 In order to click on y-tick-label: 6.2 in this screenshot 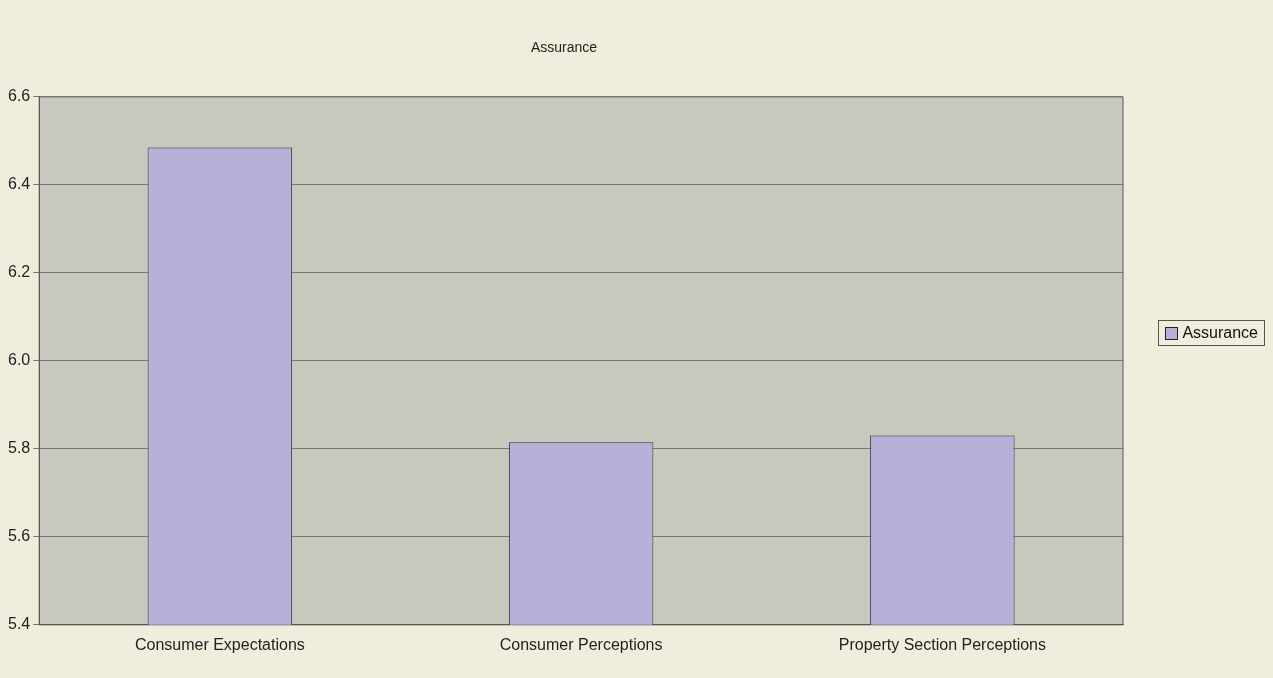, I will do `click(19, 272)`.